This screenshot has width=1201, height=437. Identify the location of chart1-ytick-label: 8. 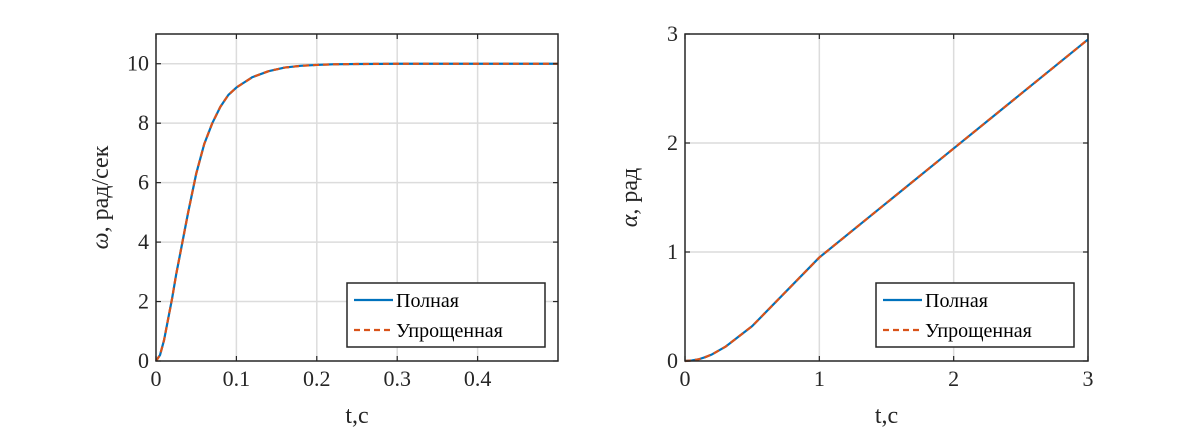
(143, 122).